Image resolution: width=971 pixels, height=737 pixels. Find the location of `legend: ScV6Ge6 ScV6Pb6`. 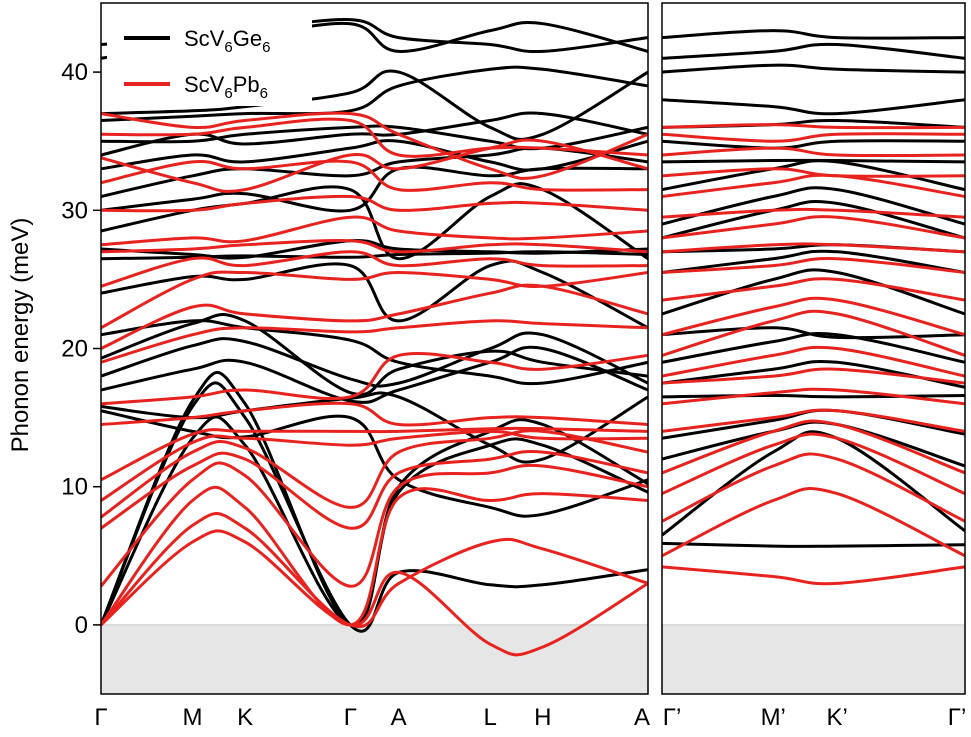

legend: ScV6Ge6 ScV6Pb6 is located at coordinates (209, 57).